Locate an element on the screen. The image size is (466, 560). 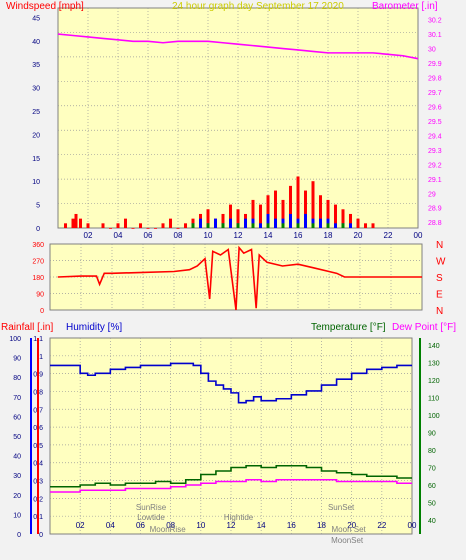
humidity-axis-label: Humidity [%] is located at coordinates (94, 327).